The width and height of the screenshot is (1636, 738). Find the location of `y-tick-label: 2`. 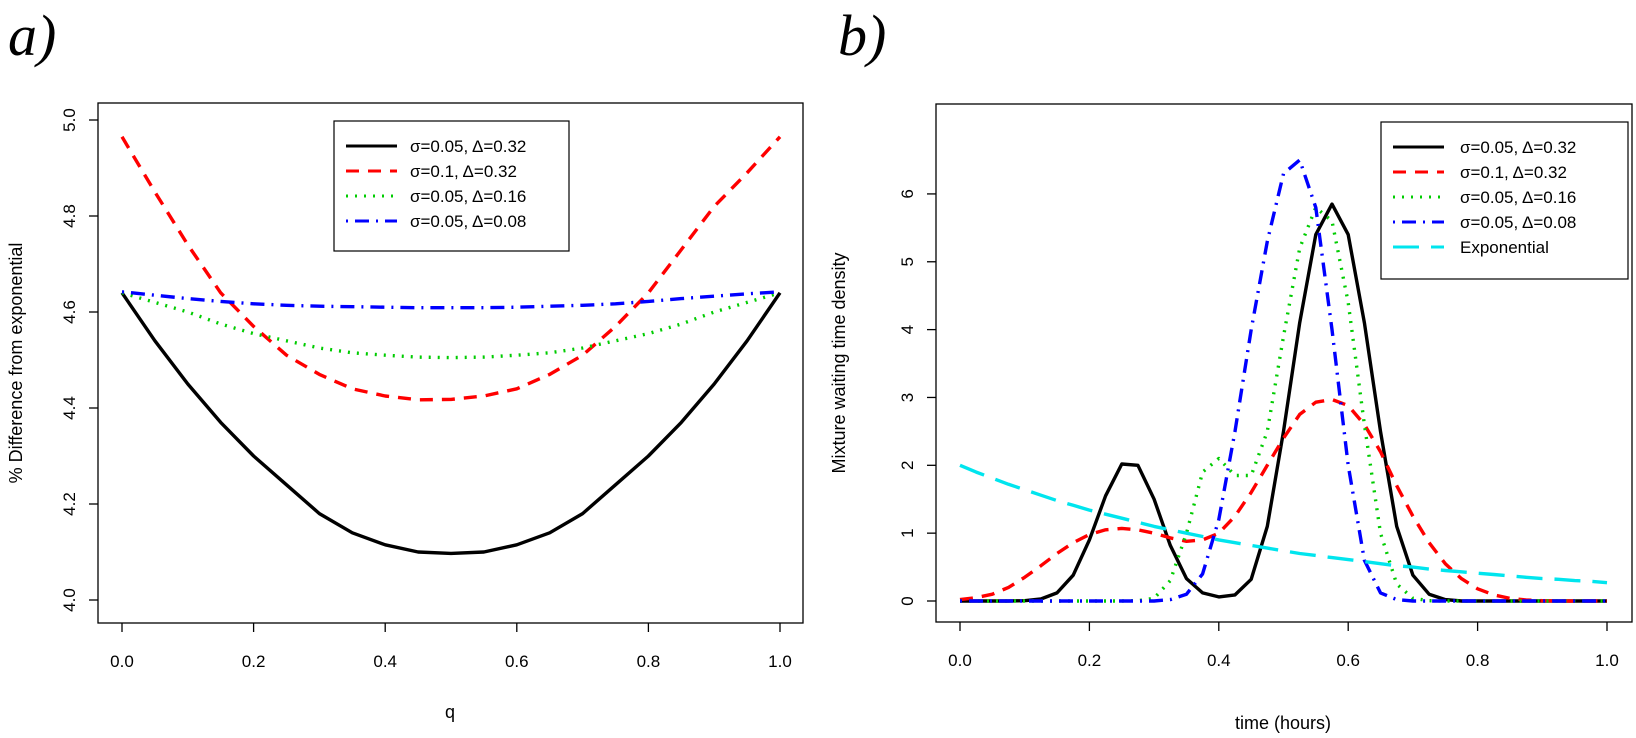

y-tick-label: 2 is located at coordinates (907, 465).